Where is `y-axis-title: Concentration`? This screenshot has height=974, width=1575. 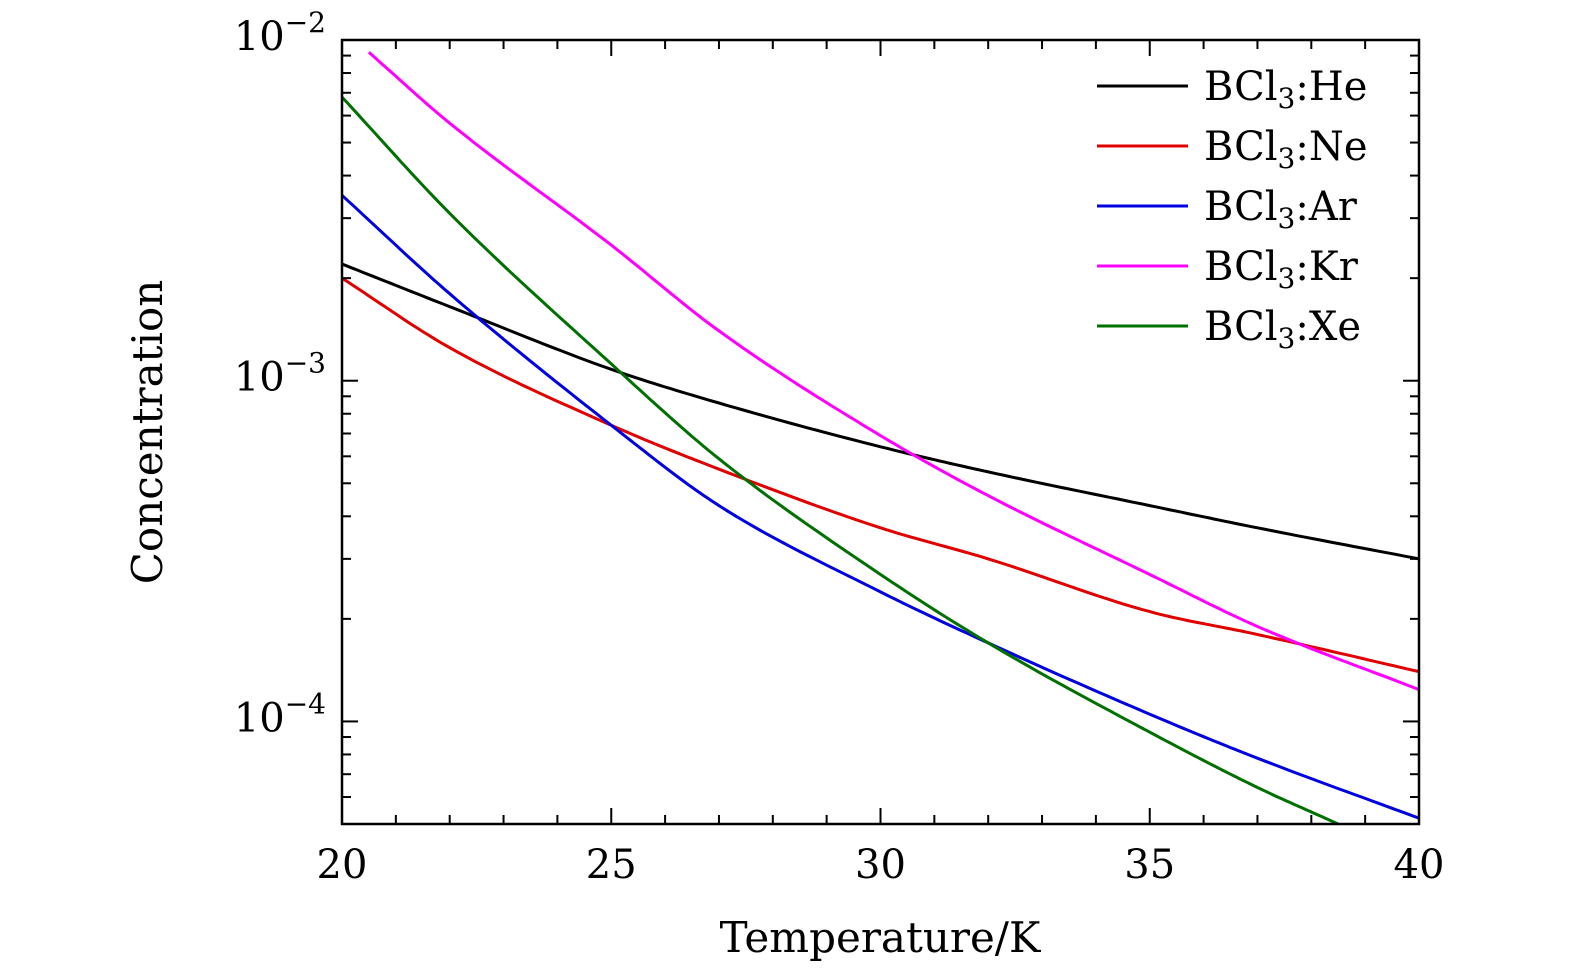 y-axis-title: Concentration is located at coordinates (147, 432).